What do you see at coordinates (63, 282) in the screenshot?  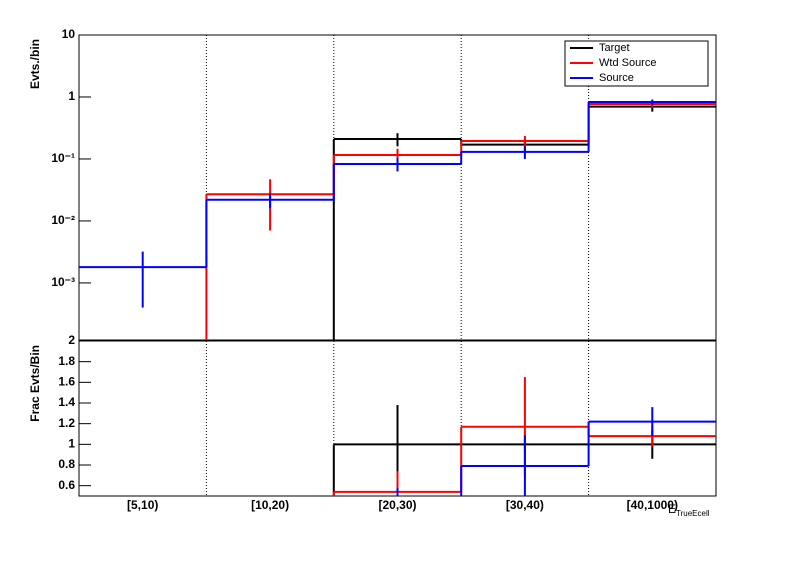 I see `y-tick-label: 10⁻³` at bounding box center [63, 282].